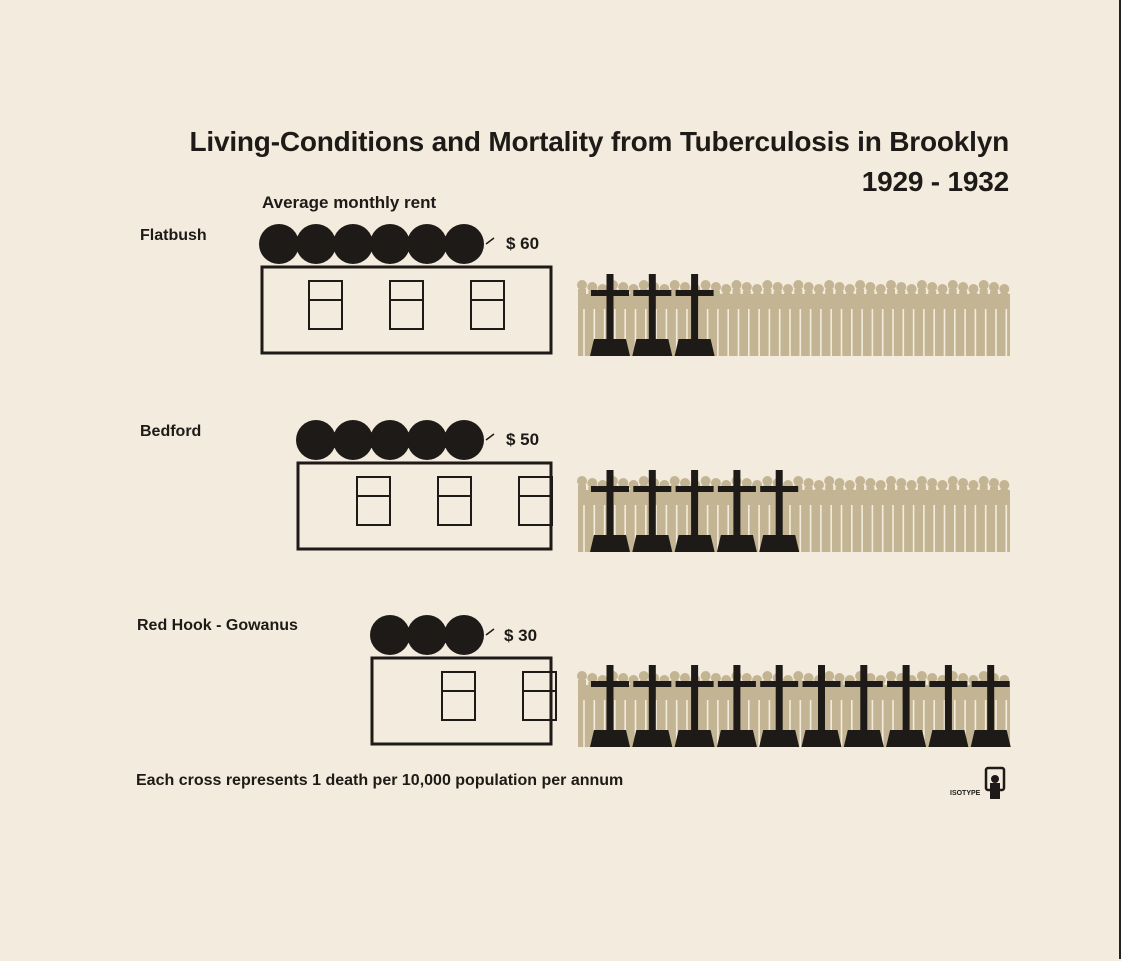 This screenshot has height=961, width=1121. I want to click on isotype-brand-label: ISOTYPE, so click(965, 793).